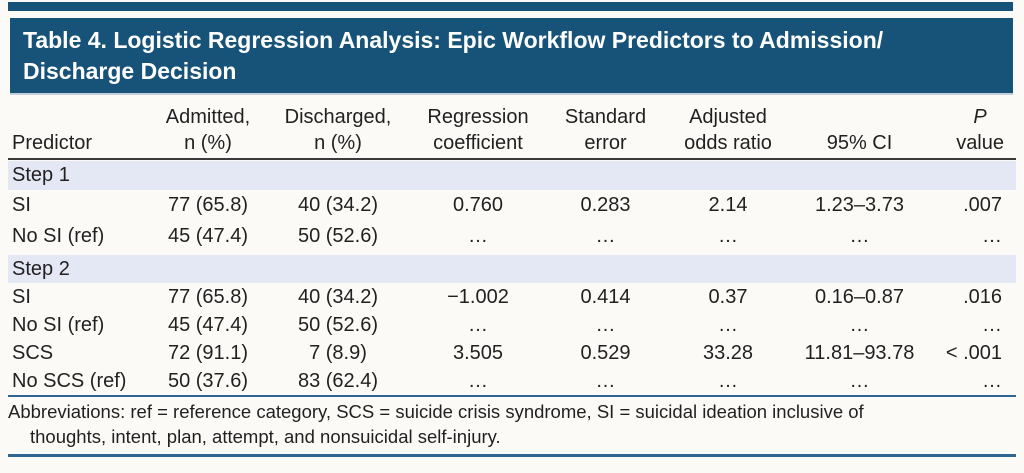 This screenshot has width=1024, height=473. I want to click on cell-regression-coefficient: 3.505, so click(478, 353).